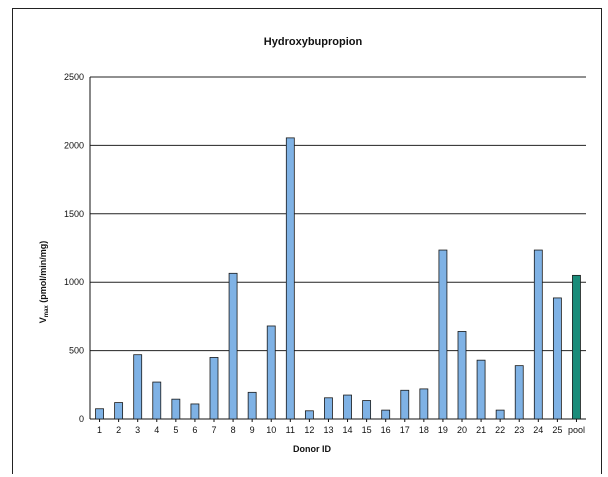  What do you see at coordinates (290, 430) in the screenshot?
I see `x-tick-label: 11` at bounding box center [290, 430].